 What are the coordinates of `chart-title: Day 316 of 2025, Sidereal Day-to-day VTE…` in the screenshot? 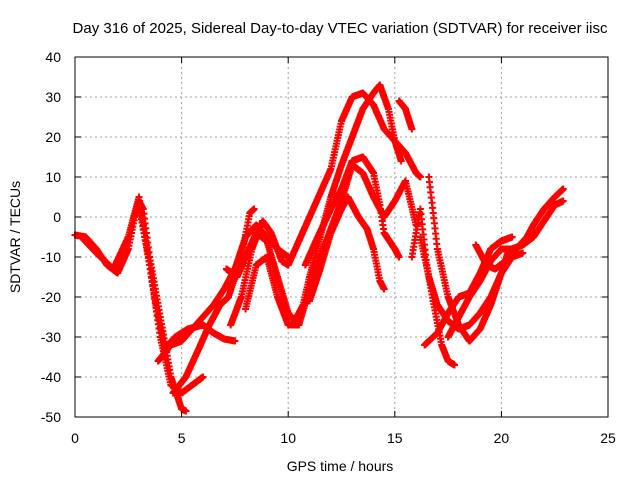 It's located at (340, 28).